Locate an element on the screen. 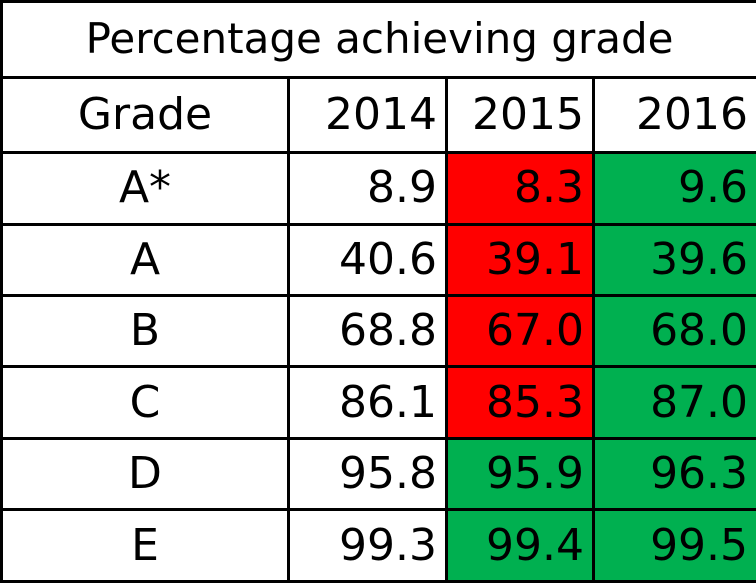  value-cell: 8.3 is located at coordinates (520, 188).